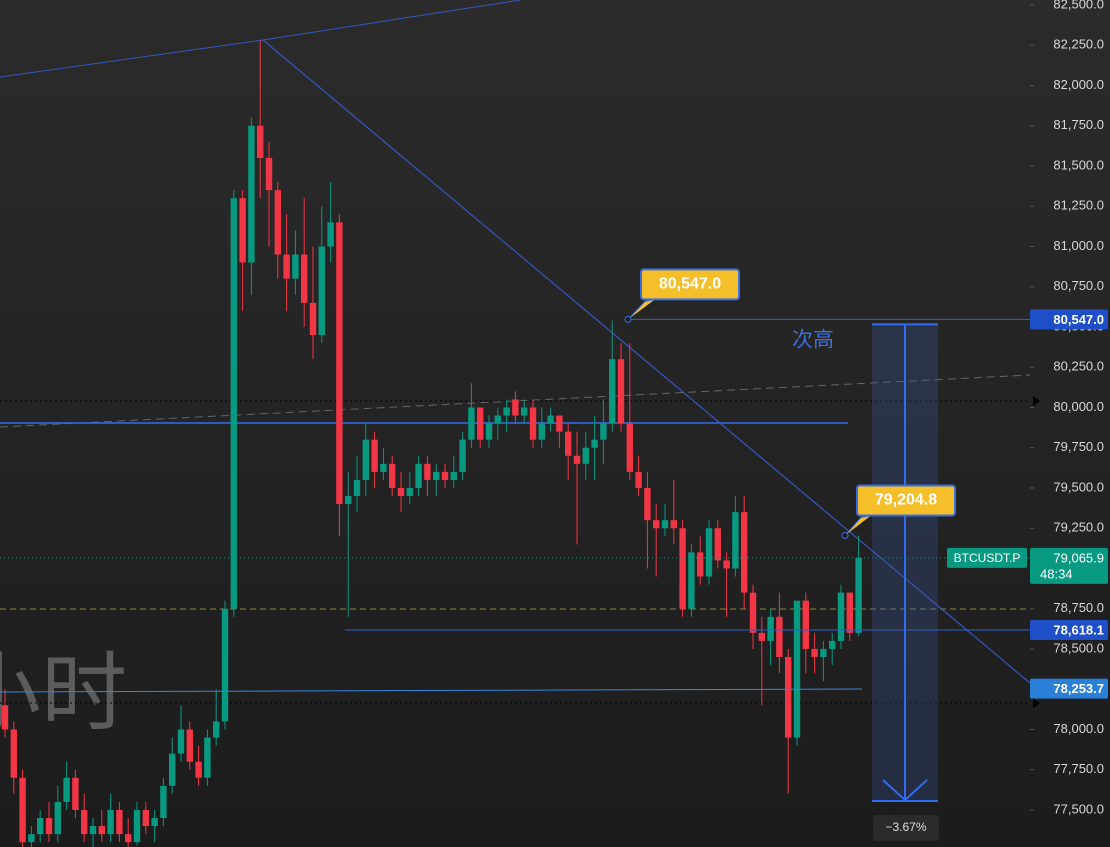  Describe the element at coordinates (845, 536) in the screenshot. I see `callout-anchor` at that location.